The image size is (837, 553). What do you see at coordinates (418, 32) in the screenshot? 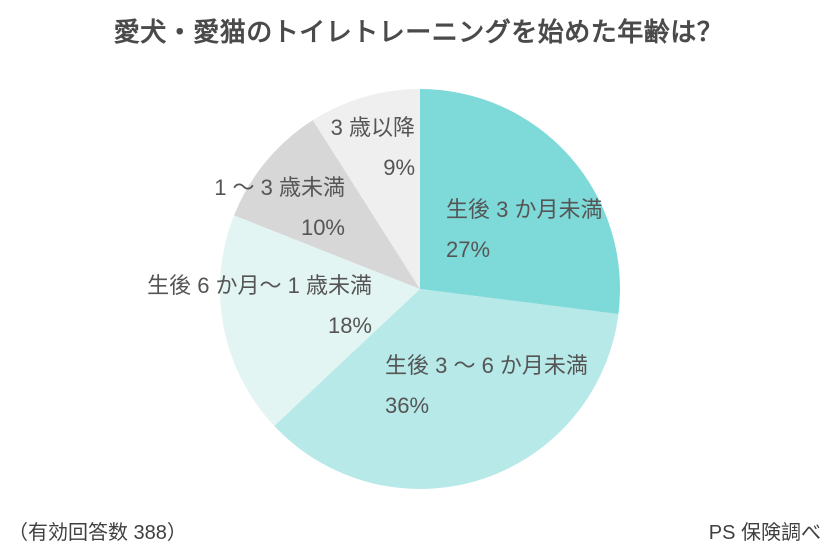
I see `page-title: 愛犬・愛猫のトイレトレーニングを始めた年齢は？` at bounding box center [418, 32].